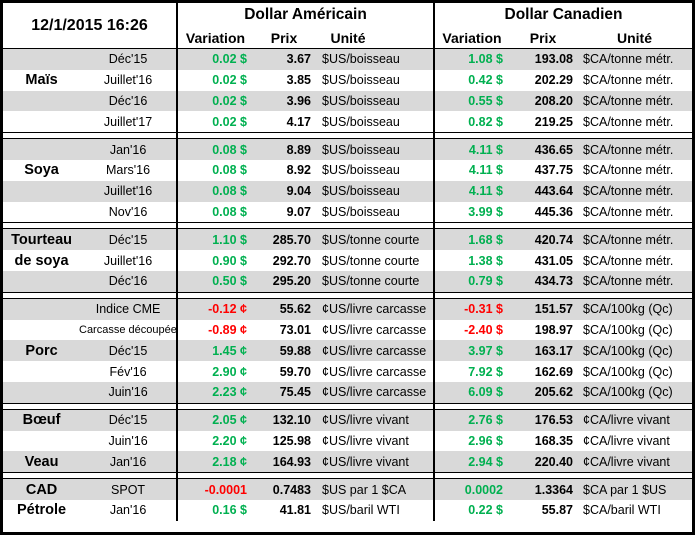 This screenshot has height=535, width=695. I want to click on us-price: 55.62, so click(295, 309).